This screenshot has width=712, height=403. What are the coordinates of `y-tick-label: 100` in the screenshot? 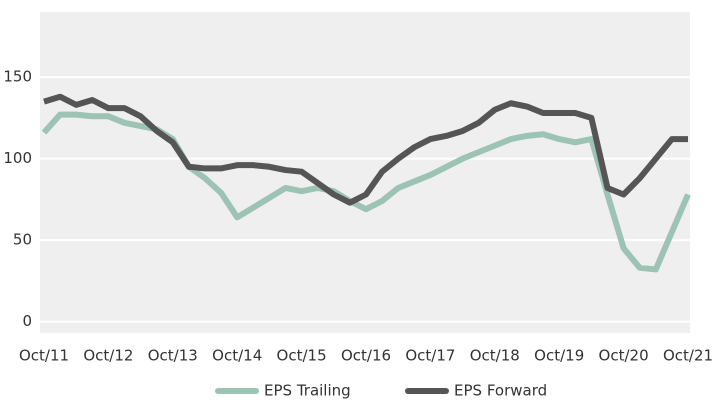 It's located at (17, 158).